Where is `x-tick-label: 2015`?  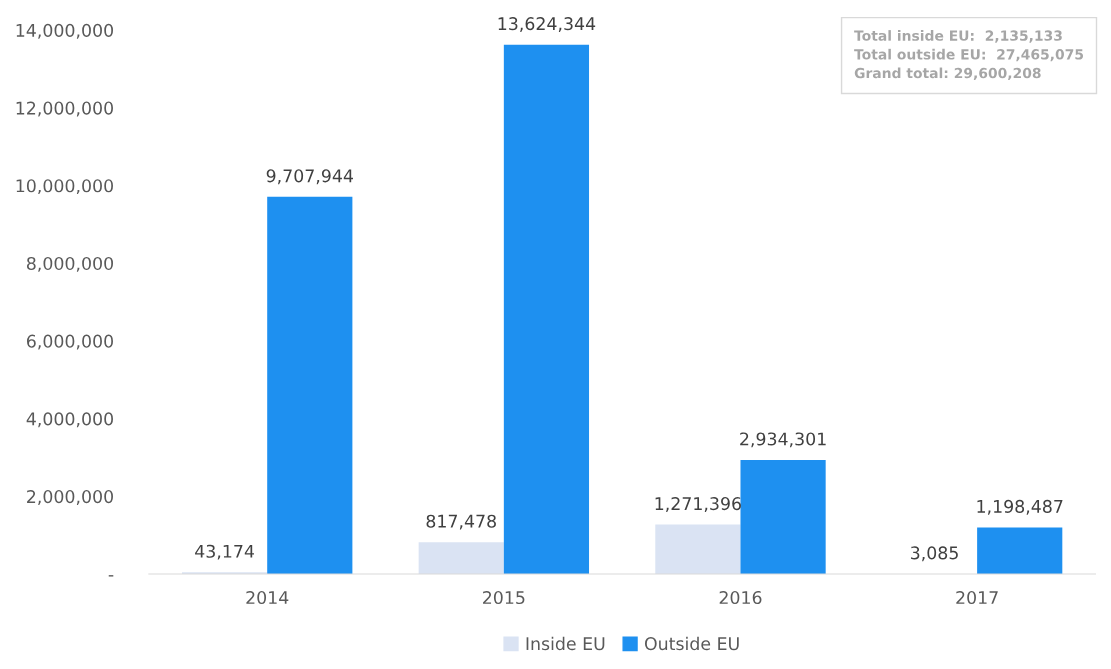 x-tick-label: 2015 is located at coordinates (504, 597).